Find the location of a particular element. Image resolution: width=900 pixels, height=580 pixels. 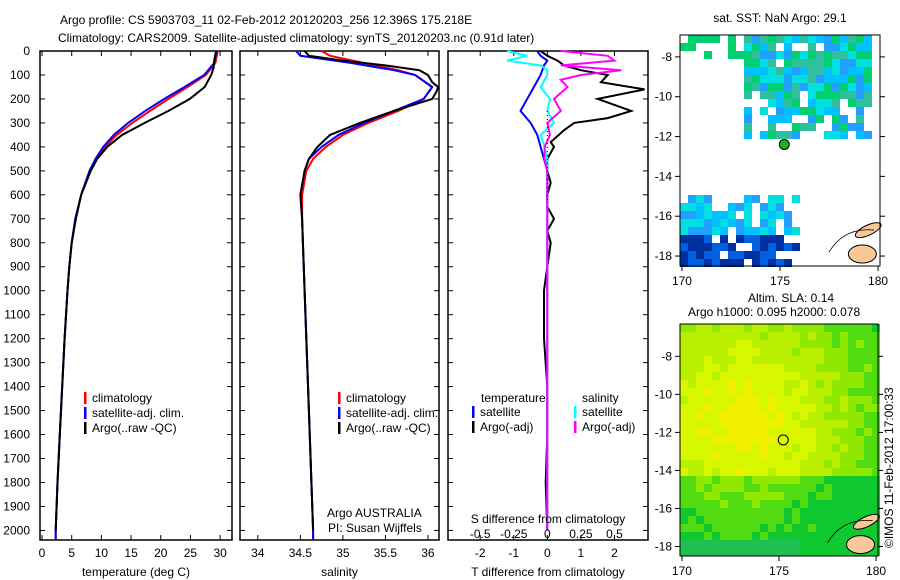

y-tick-label: 300 is located at coordinates (20, 123).